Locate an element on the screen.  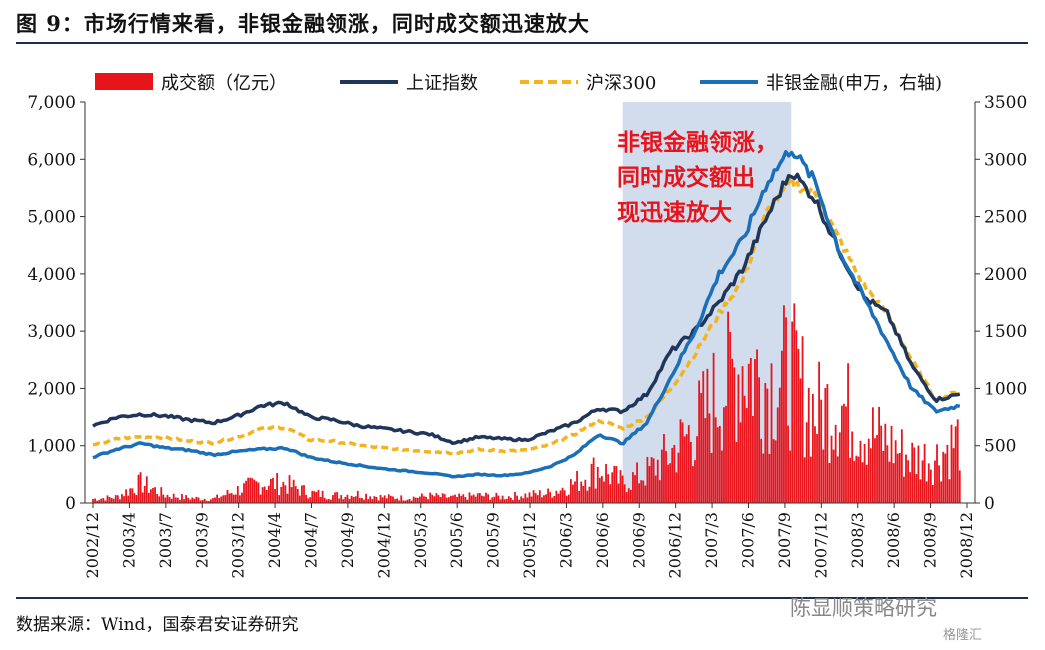
left-tick-label: 5,000 is located at coordinates (51, 218).